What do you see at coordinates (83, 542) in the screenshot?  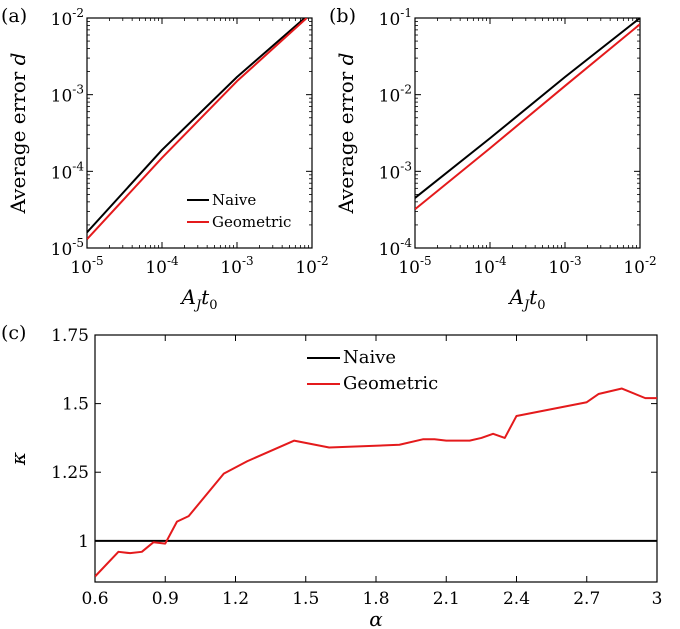 I see `y-tick-label: 1` at bounding box center [83, 542].